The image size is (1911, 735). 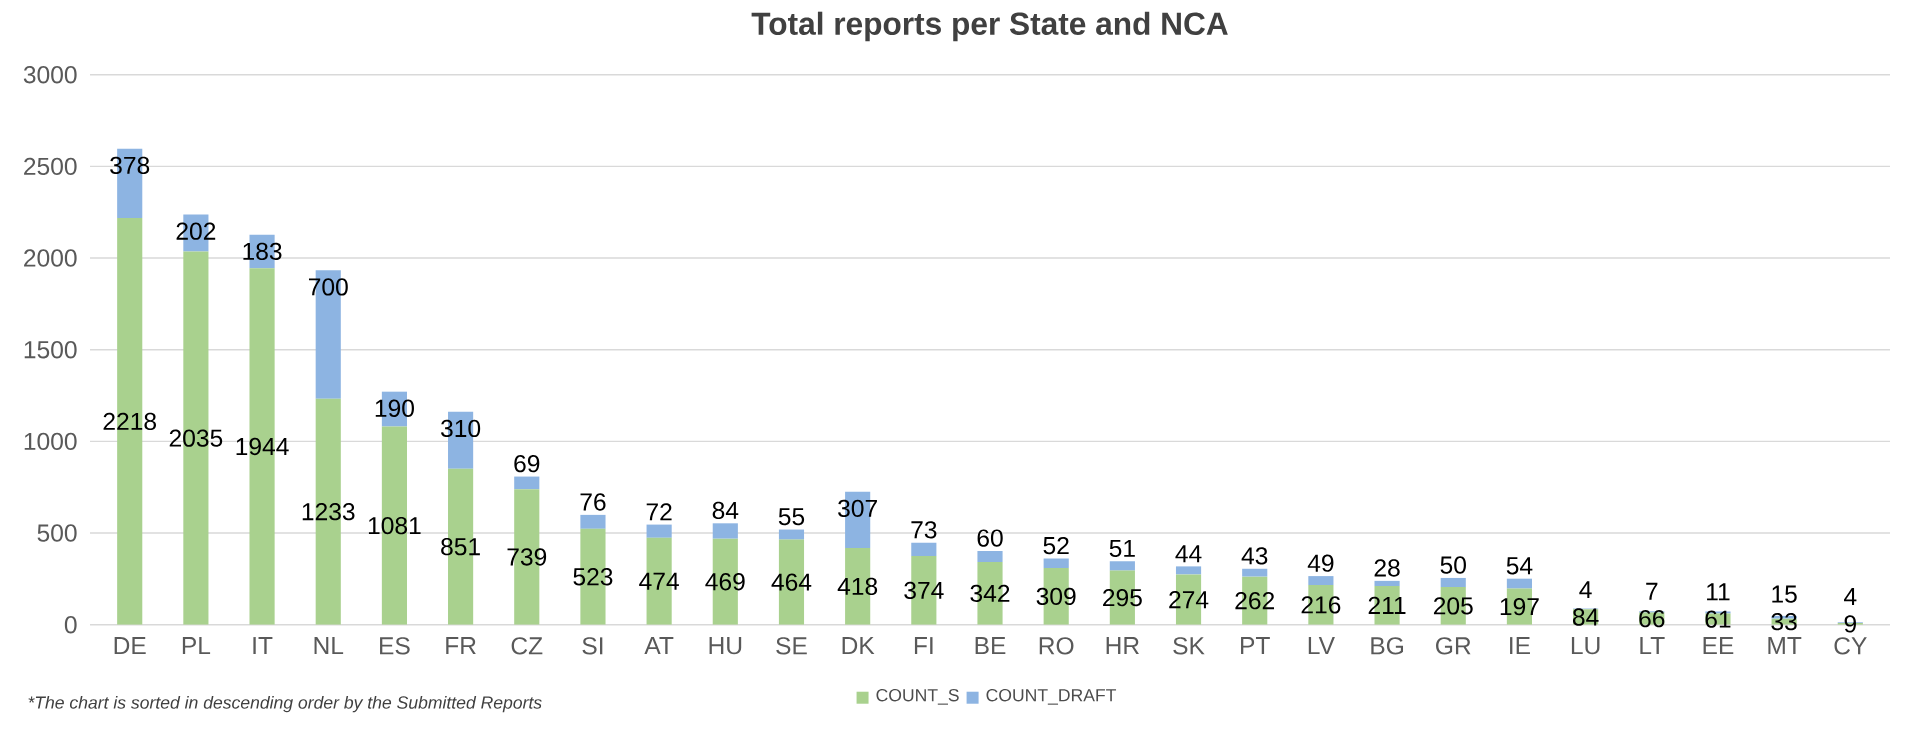 What do you see at coordinates (461, 428) in the screenshot?
I see `data-label: 310` at bounding box center [461, 428].